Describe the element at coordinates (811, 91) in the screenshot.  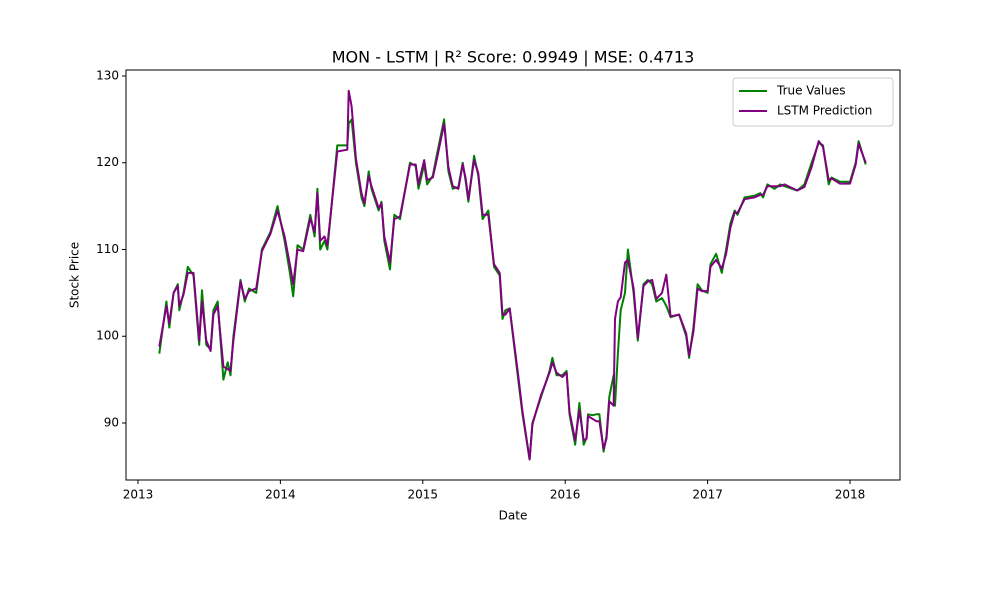
I see `legend-label: True Values` at that location.